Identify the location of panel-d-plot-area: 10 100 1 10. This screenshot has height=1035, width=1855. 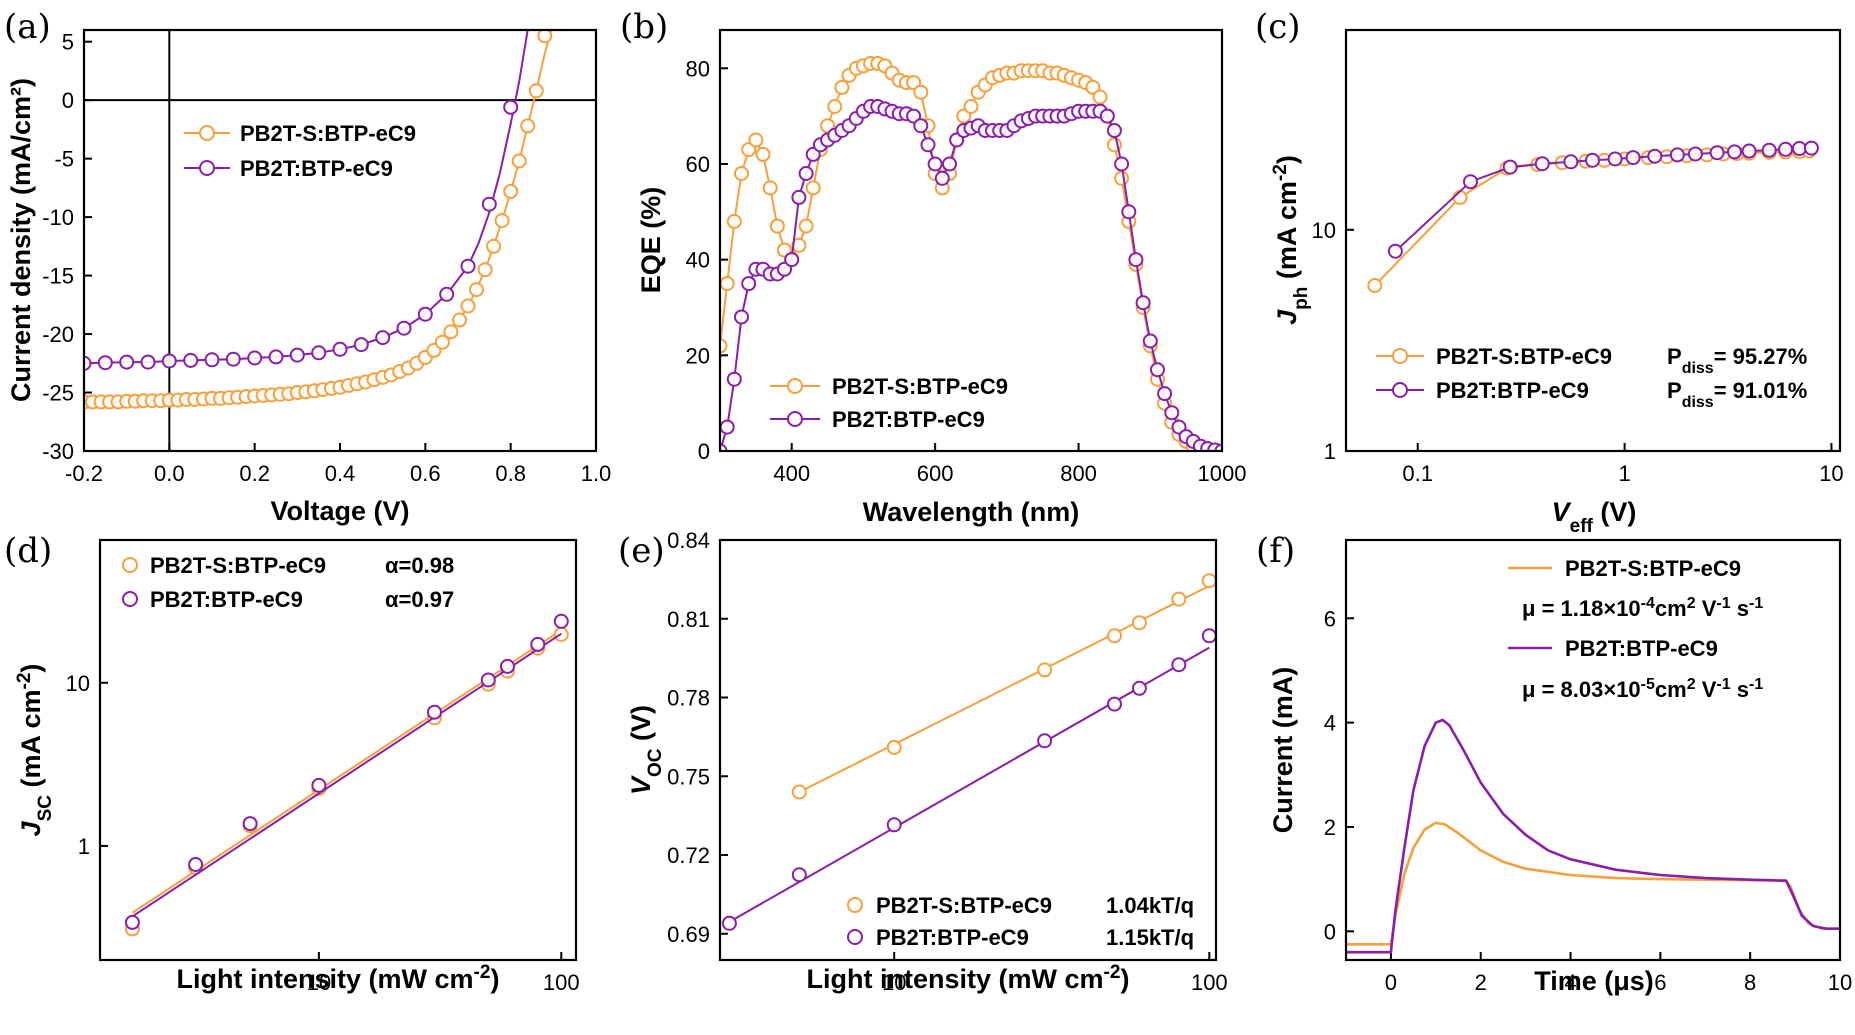
(323, 804).